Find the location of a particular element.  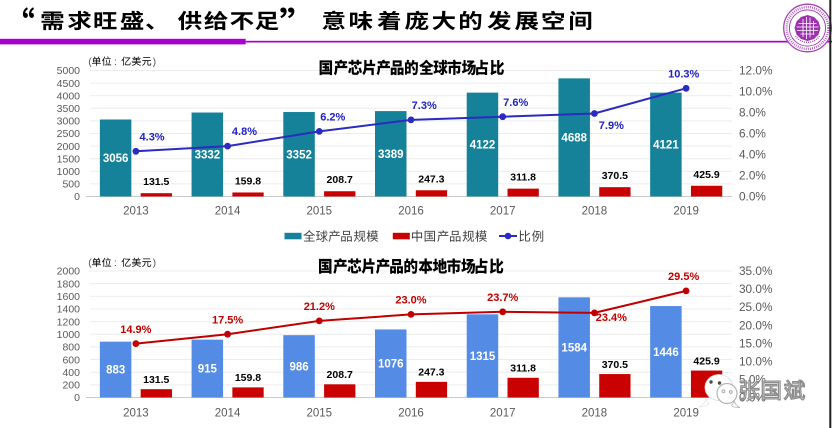

svg-text: 4.8% is located at coordinates (244, 132).